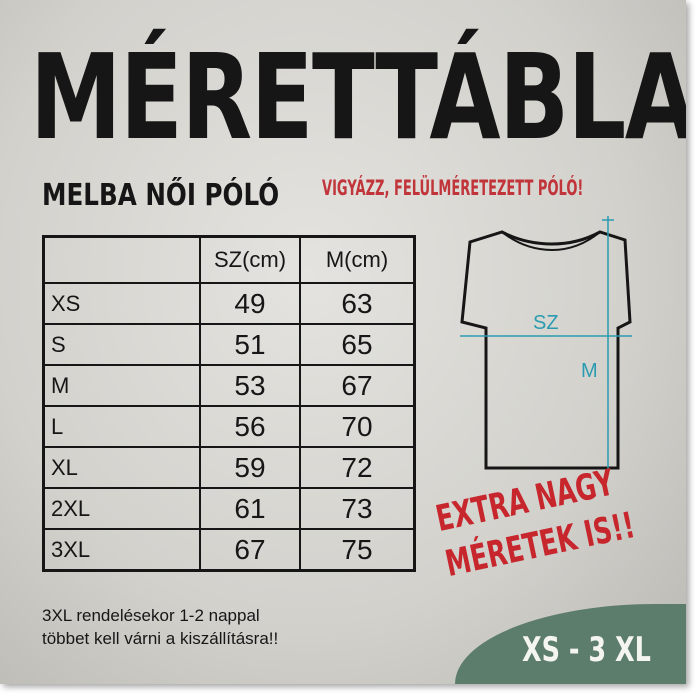  I want to click on tshirt-collar, so click(551, 241).